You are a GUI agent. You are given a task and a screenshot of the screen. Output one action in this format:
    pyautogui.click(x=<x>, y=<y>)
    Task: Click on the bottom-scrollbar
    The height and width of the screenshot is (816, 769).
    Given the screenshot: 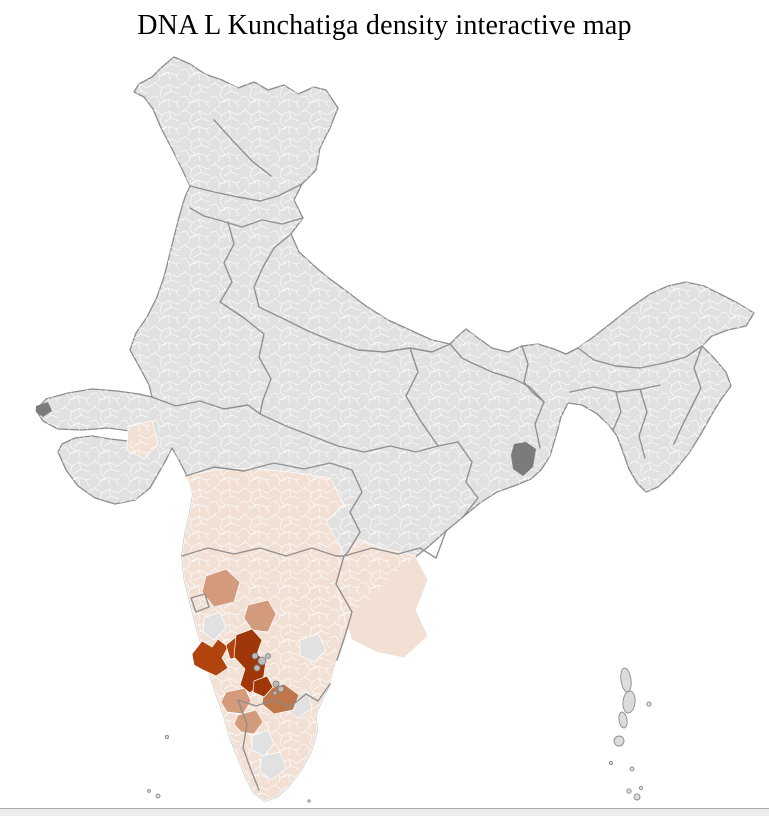 What is the action you would take?
    pyautogui.click(x=384, y=812)
    